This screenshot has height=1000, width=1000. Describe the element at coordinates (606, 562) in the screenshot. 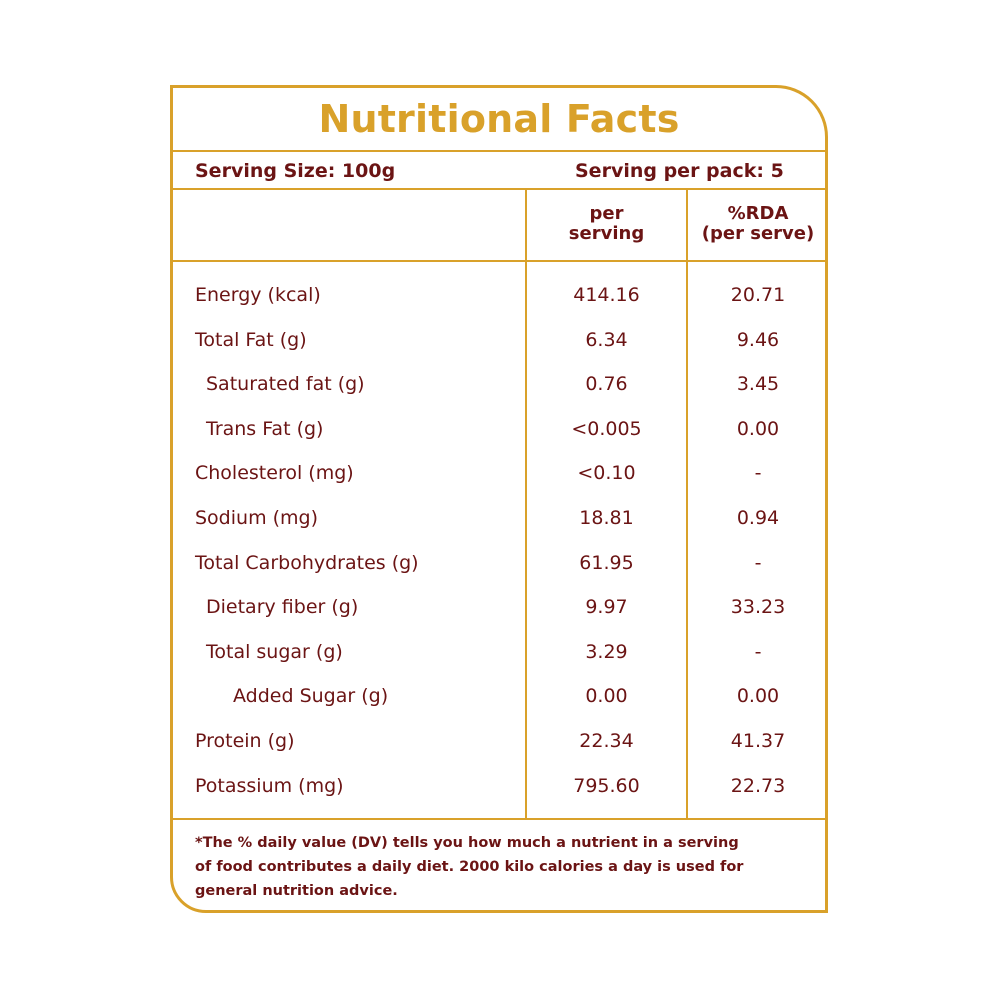

I see `per-serving-value: 61.95` at that location.